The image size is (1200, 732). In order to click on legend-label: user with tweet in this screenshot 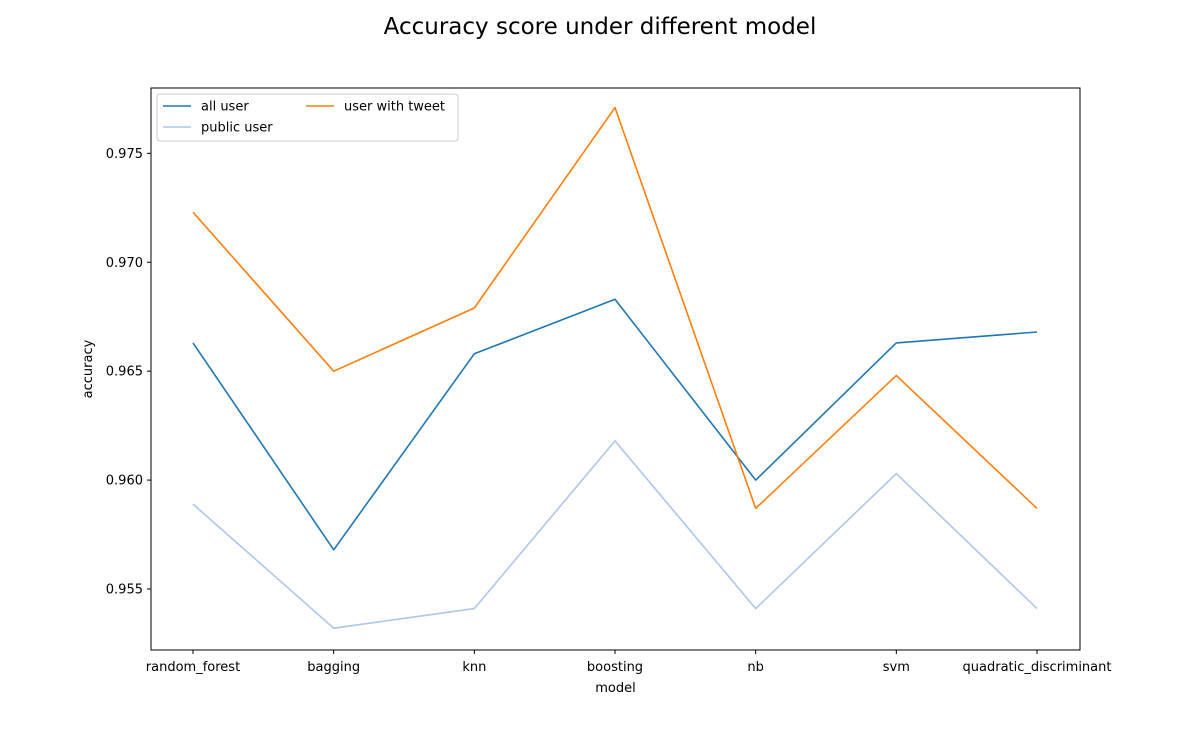, I will do `click(394, 107)`.